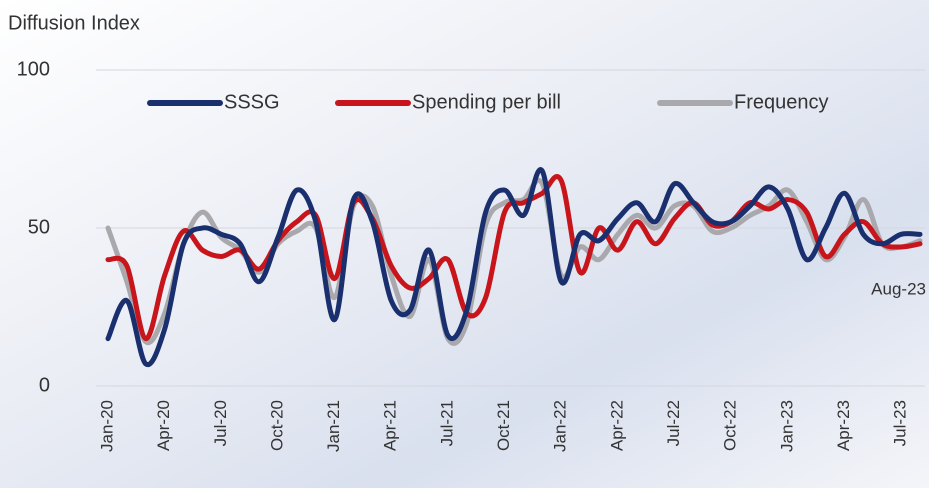 This screenshot has height=493, width=929. Describe the element at coordinates (781, 102) in the screenshot. I see `legend-label: Frequency` at that location.